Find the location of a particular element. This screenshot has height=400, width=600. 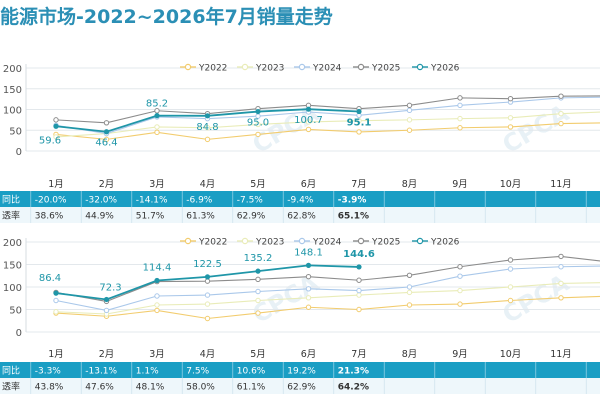

x-tick-label: 3月 is located at coordinates (157, 354).